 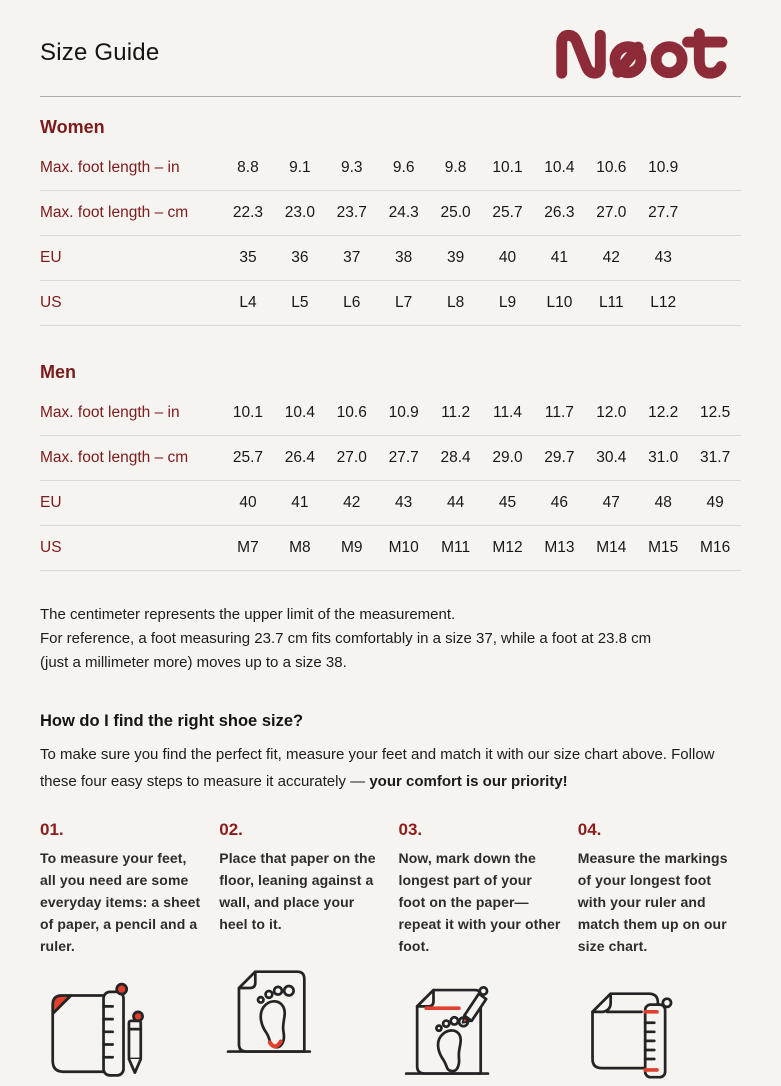 What do you see at coordinates (58, 372) in the screenshot?
I see `men-section-heading: Men` at bounding box center [58, 372].